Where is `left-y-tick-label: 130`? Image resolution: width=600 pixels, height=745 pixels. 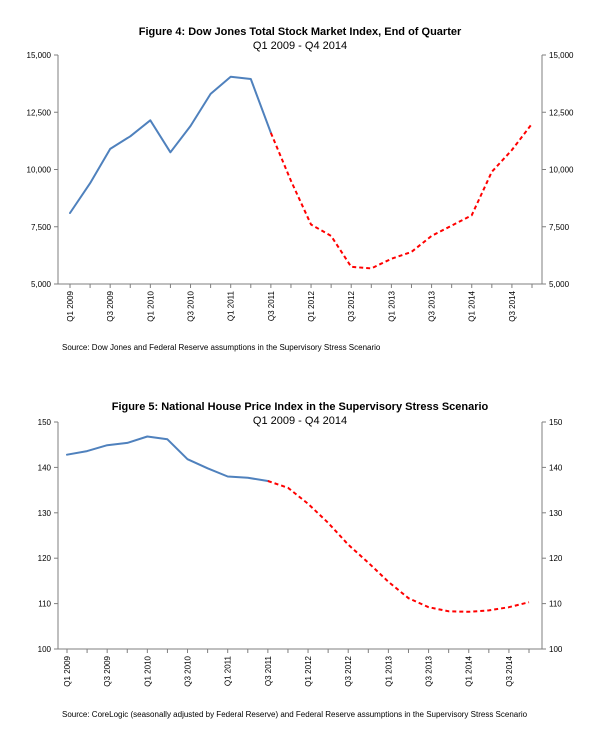
left-y-tick-label: 130 is located at coordinates (45, 513).